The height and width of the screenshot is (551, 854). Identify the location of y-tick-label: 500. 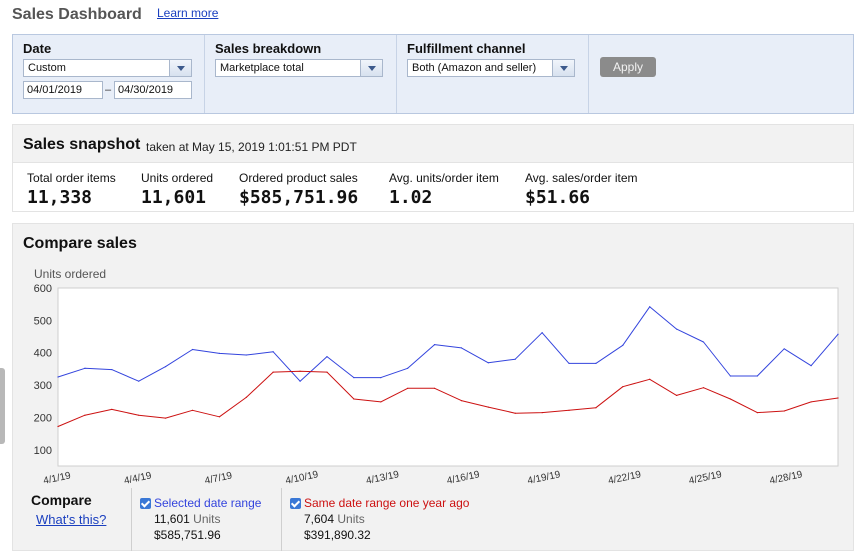
(43, 321).